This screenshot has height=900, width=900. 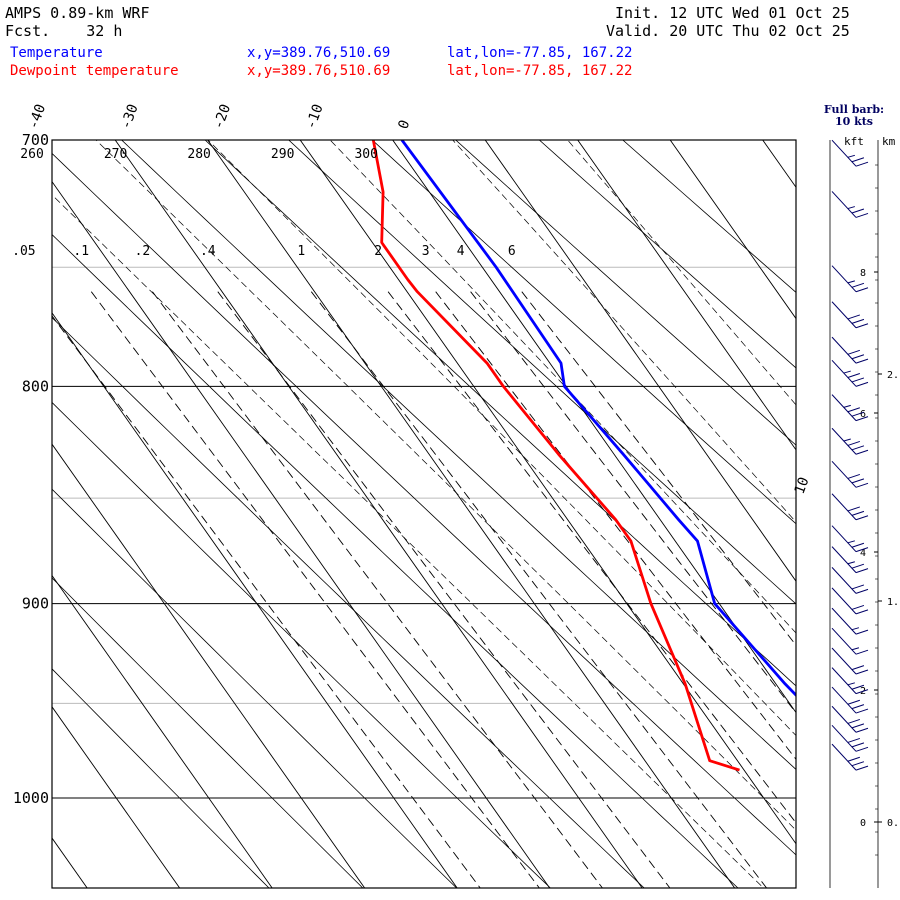 I want to click on moist-adiabat, so click(x=681, y=273).